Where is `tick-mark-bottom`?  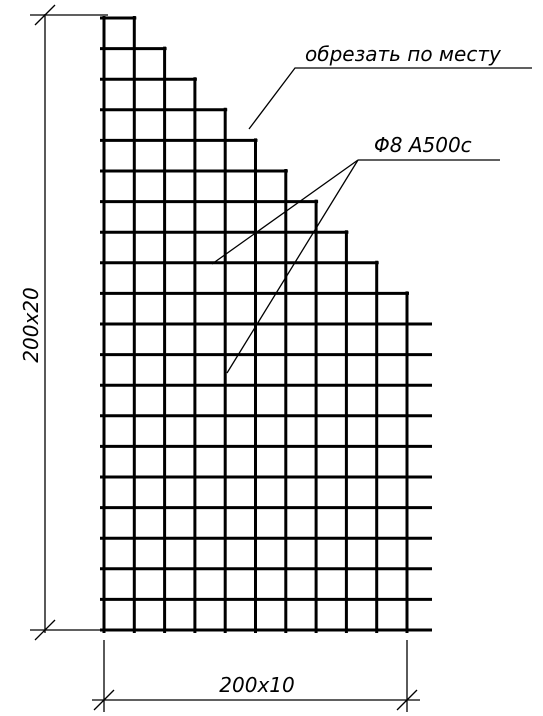 tick-mark-bottom is located at coordinates (45, 630).